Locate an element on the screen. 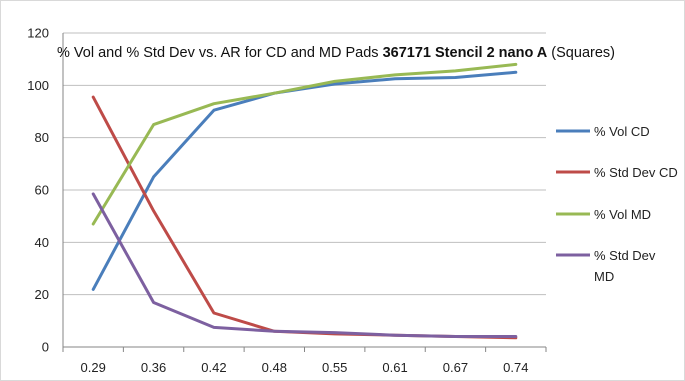 The height and width of the screenshot is (381, 685). y-tick-label: 60 is located at coordinates (42, 190).